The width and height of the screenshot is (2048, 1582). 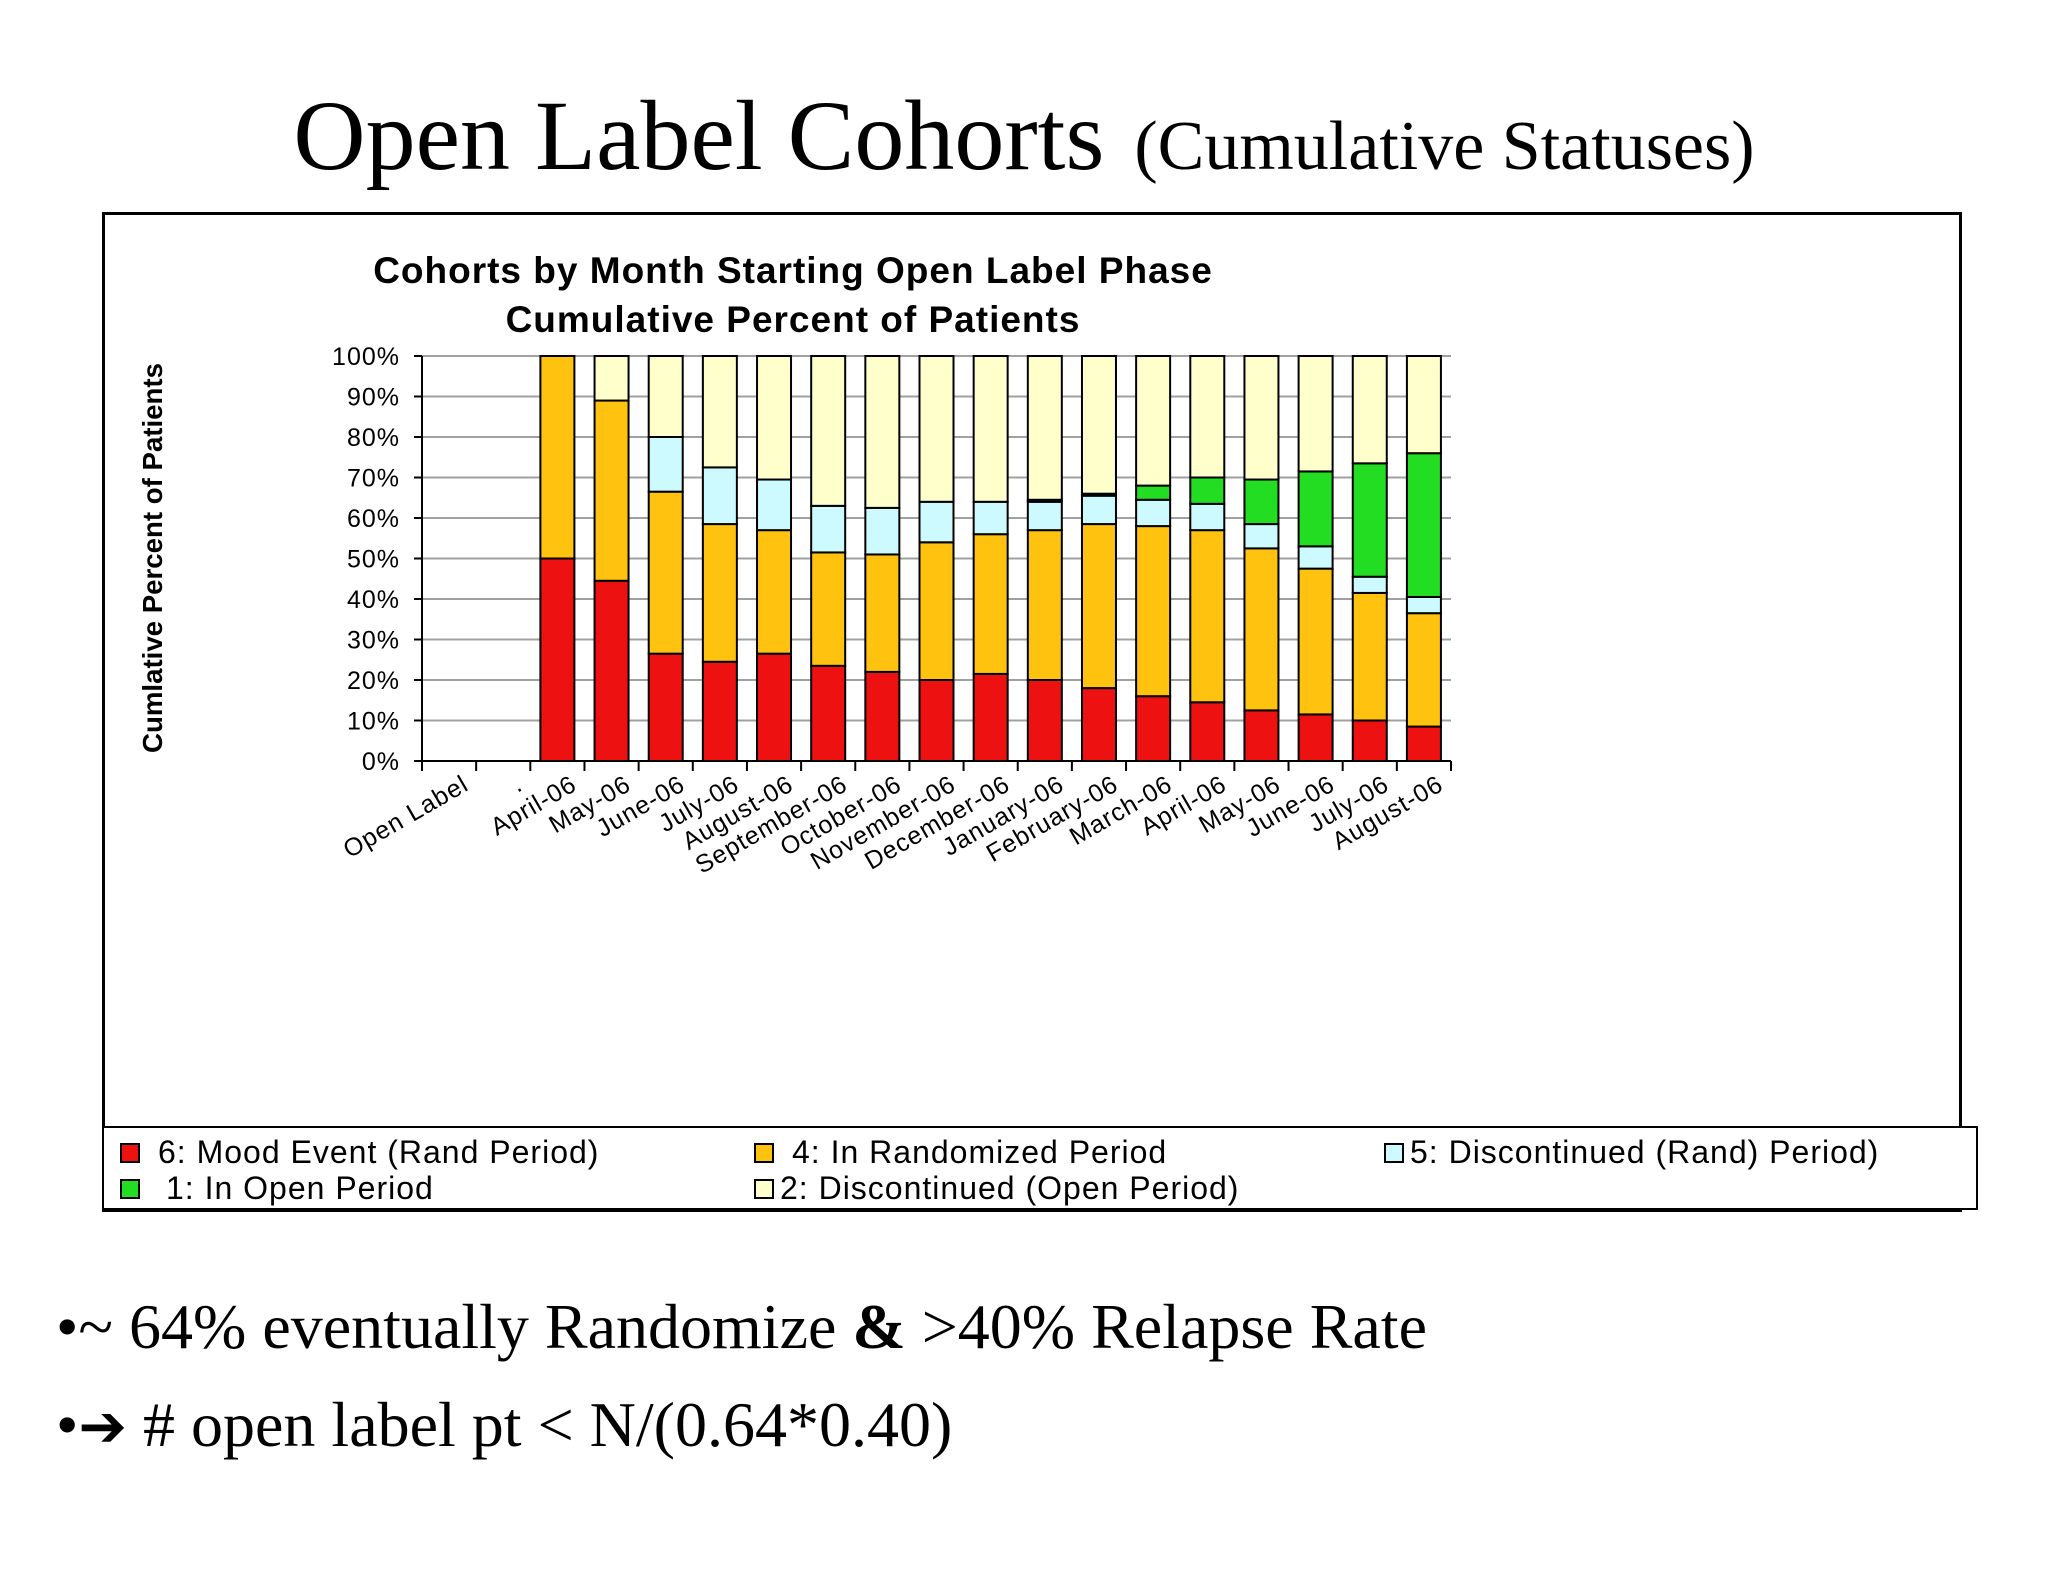 What do you see at coordinates (373, 519) in the screenshot?
I see `y-tick-label: 60%` at bounding box center [373, 519].